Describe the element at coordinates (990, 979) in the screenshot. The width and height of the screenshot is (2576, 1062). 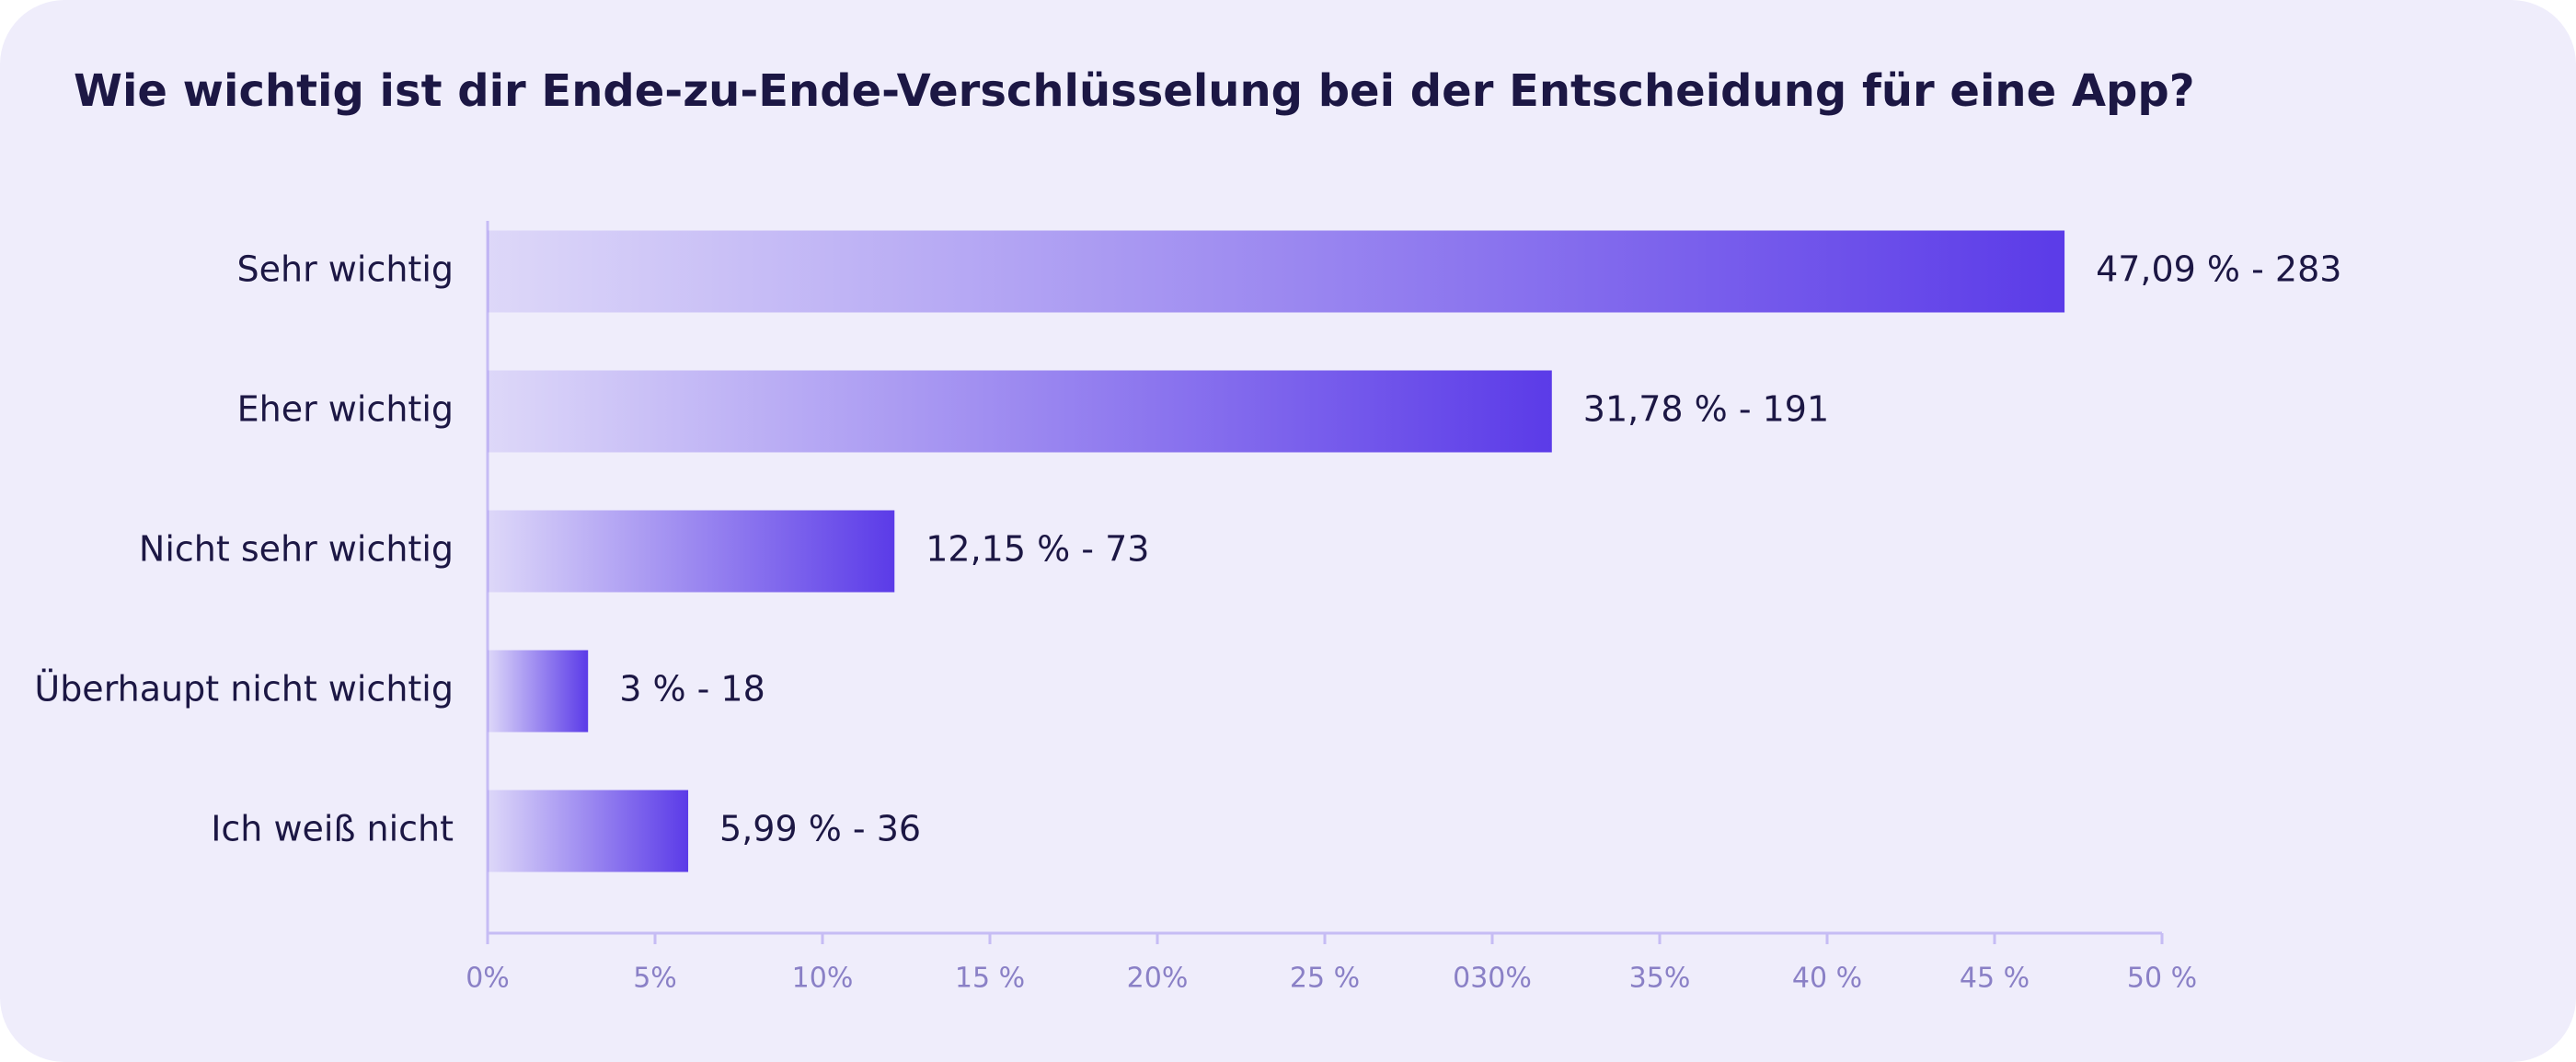
I see `x-tick-label: 15 %` at that location.